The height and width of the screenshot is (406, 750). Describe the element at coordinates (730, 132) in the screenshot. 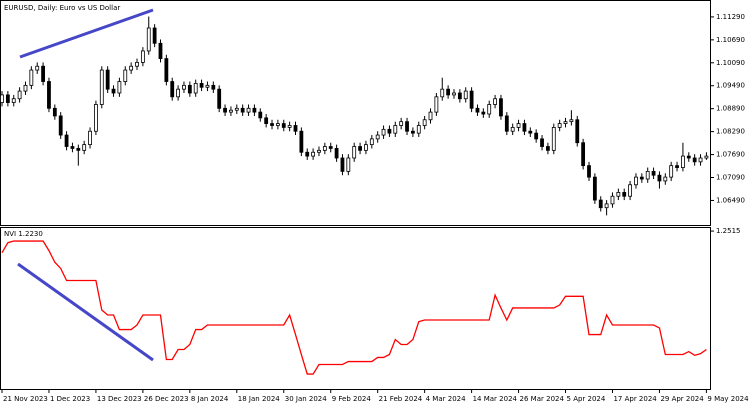

I see `y-tick-label: 1.08290` at that location.